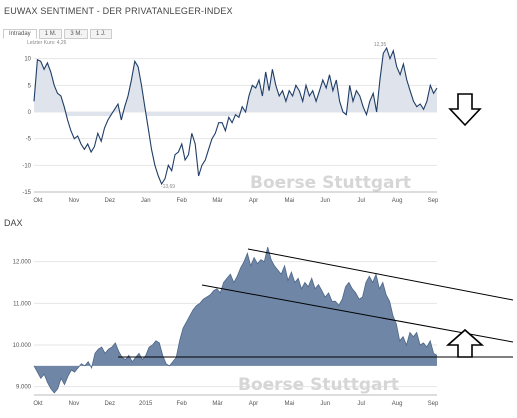  I want to click on y-tick-label: -5, so click(29, 140).